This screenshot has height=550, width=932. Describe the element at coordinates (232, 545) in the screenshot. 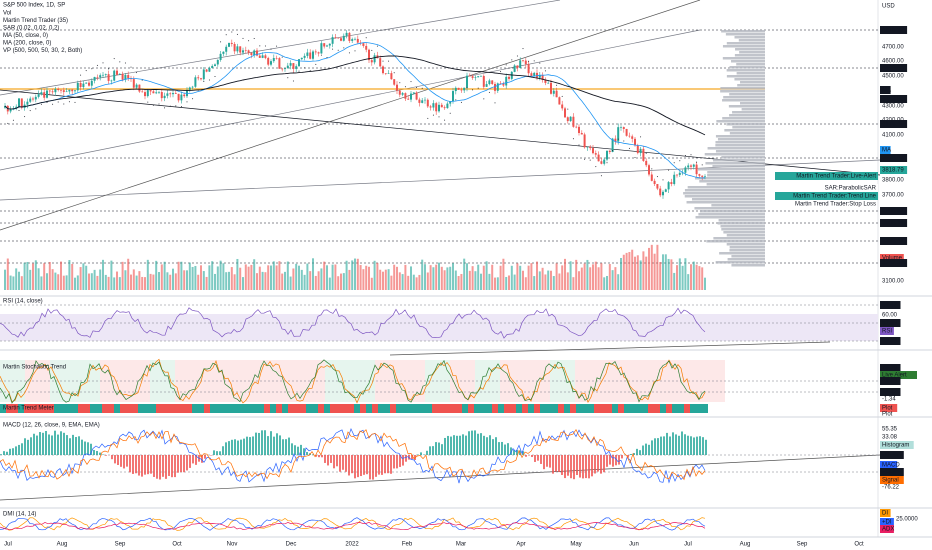

I see `time-label: Nov` at that location.